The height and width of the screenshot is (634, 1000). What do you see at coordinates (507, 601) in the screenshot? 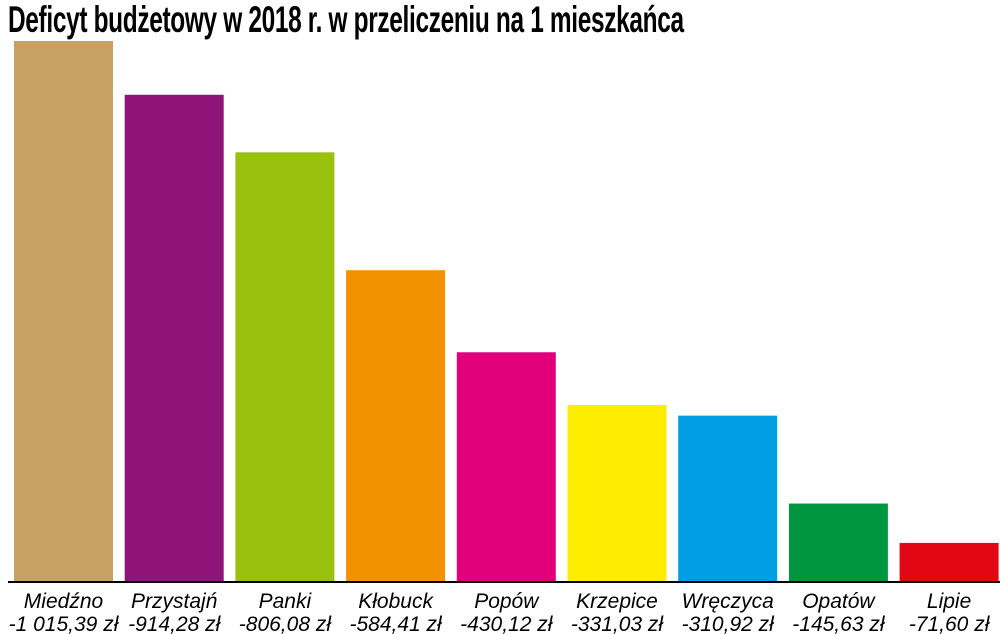
I see `category-label: Popów` at bounding box center [507, 601].